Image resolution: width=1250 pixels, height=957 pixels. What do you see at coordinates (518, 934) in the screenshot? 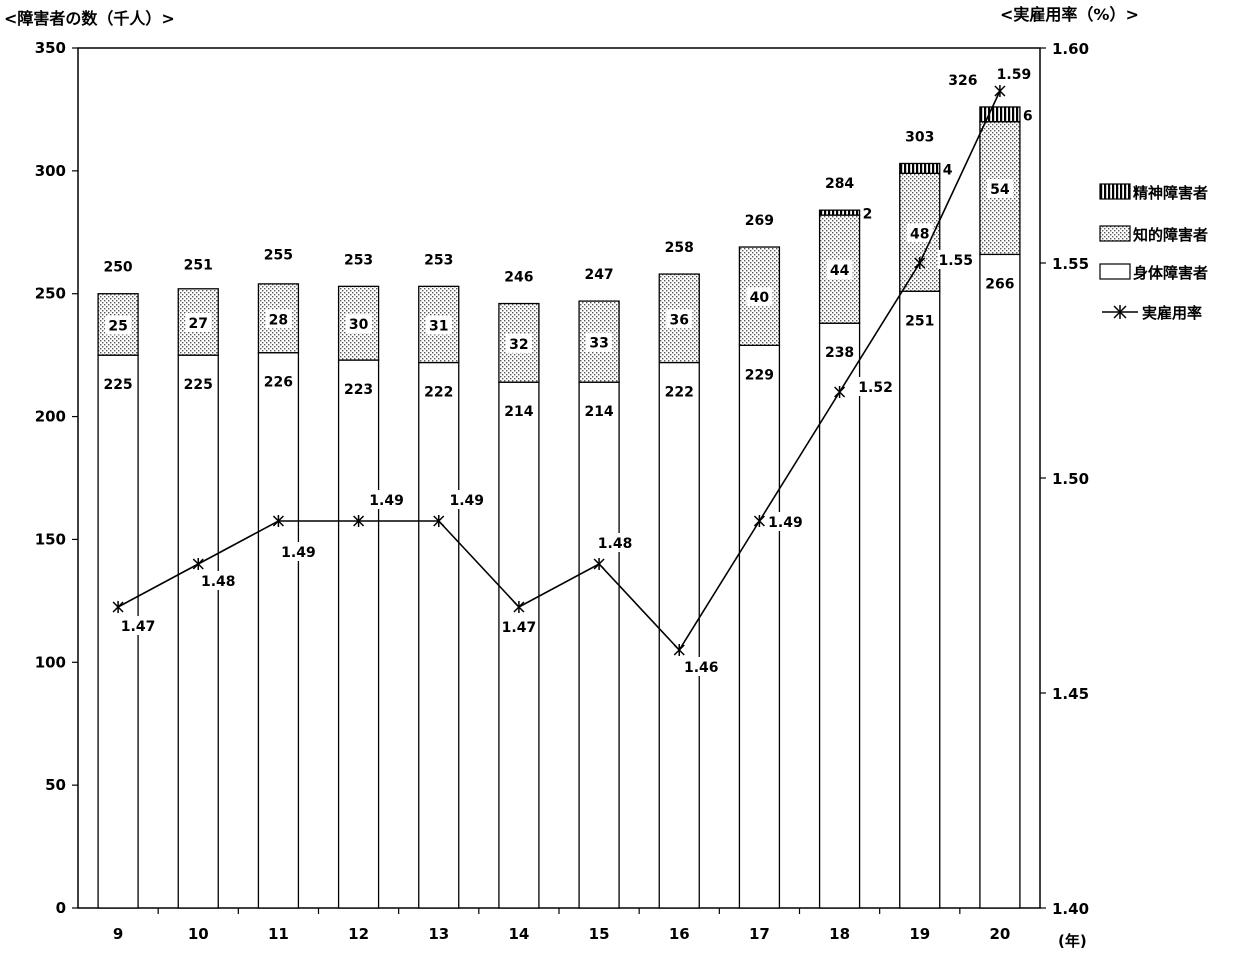
I see `x-tick-label: 14` at bounding box center [518, 934].